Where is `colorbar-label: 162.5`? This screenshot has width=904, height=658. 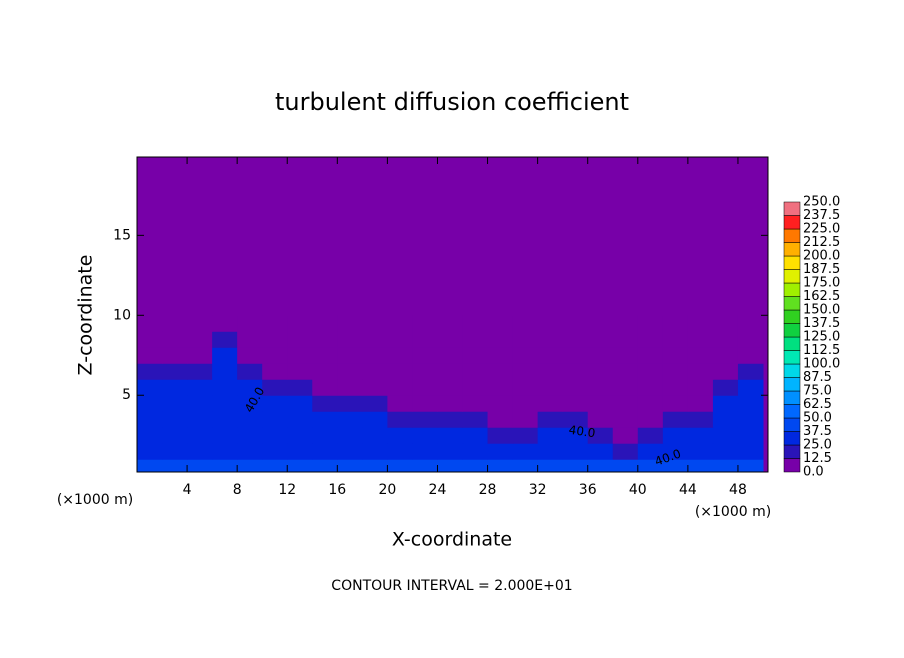 colorbar-label: 162.5 is located at coordinates (821, 296).